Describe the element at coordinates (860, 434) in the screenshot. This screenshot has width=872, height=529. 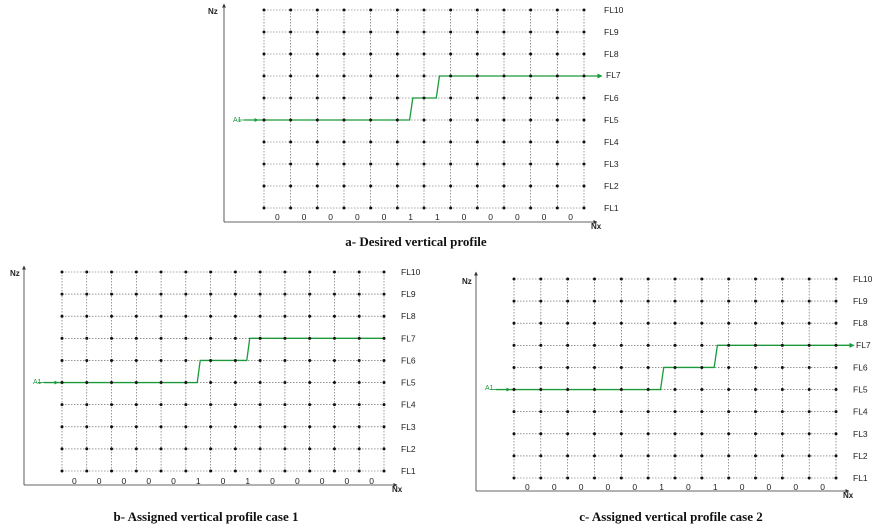
I see `level-label: FL3` at that location.